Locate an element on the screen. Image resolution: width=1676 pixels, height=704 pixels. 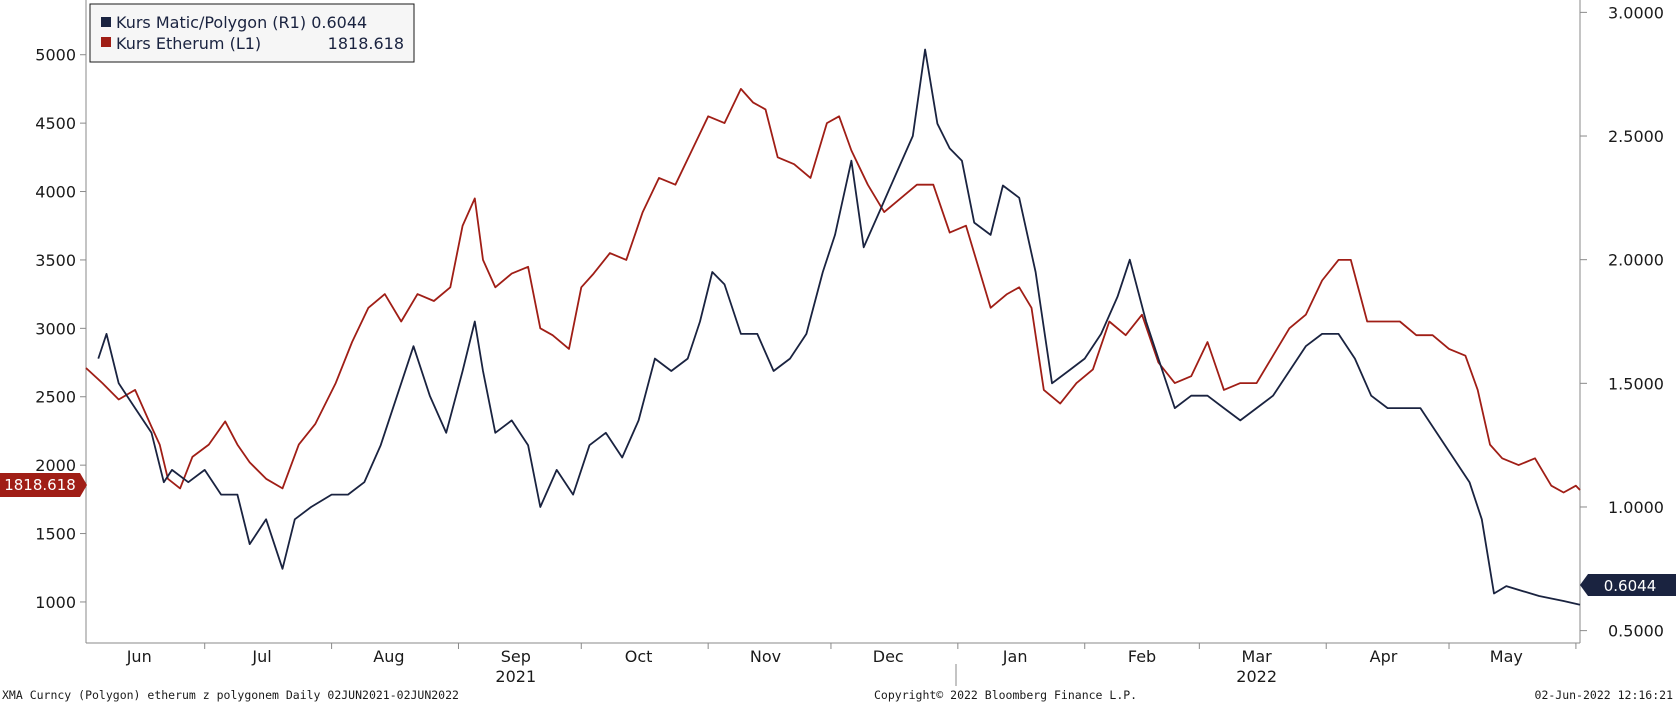
footer-right: 02-Jun-2022 12:16:21 is located at coordinates (1604, 695).